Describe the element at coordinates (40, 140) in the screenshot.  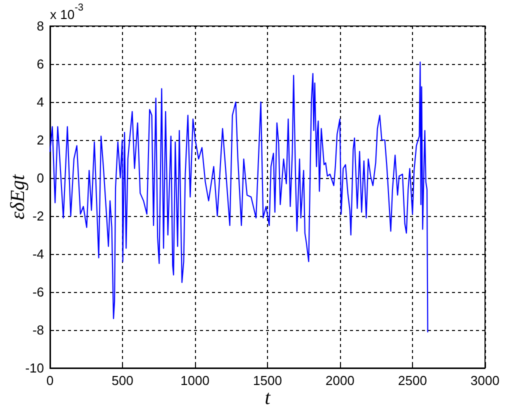
I see `y-tick-label: 2` at that location.